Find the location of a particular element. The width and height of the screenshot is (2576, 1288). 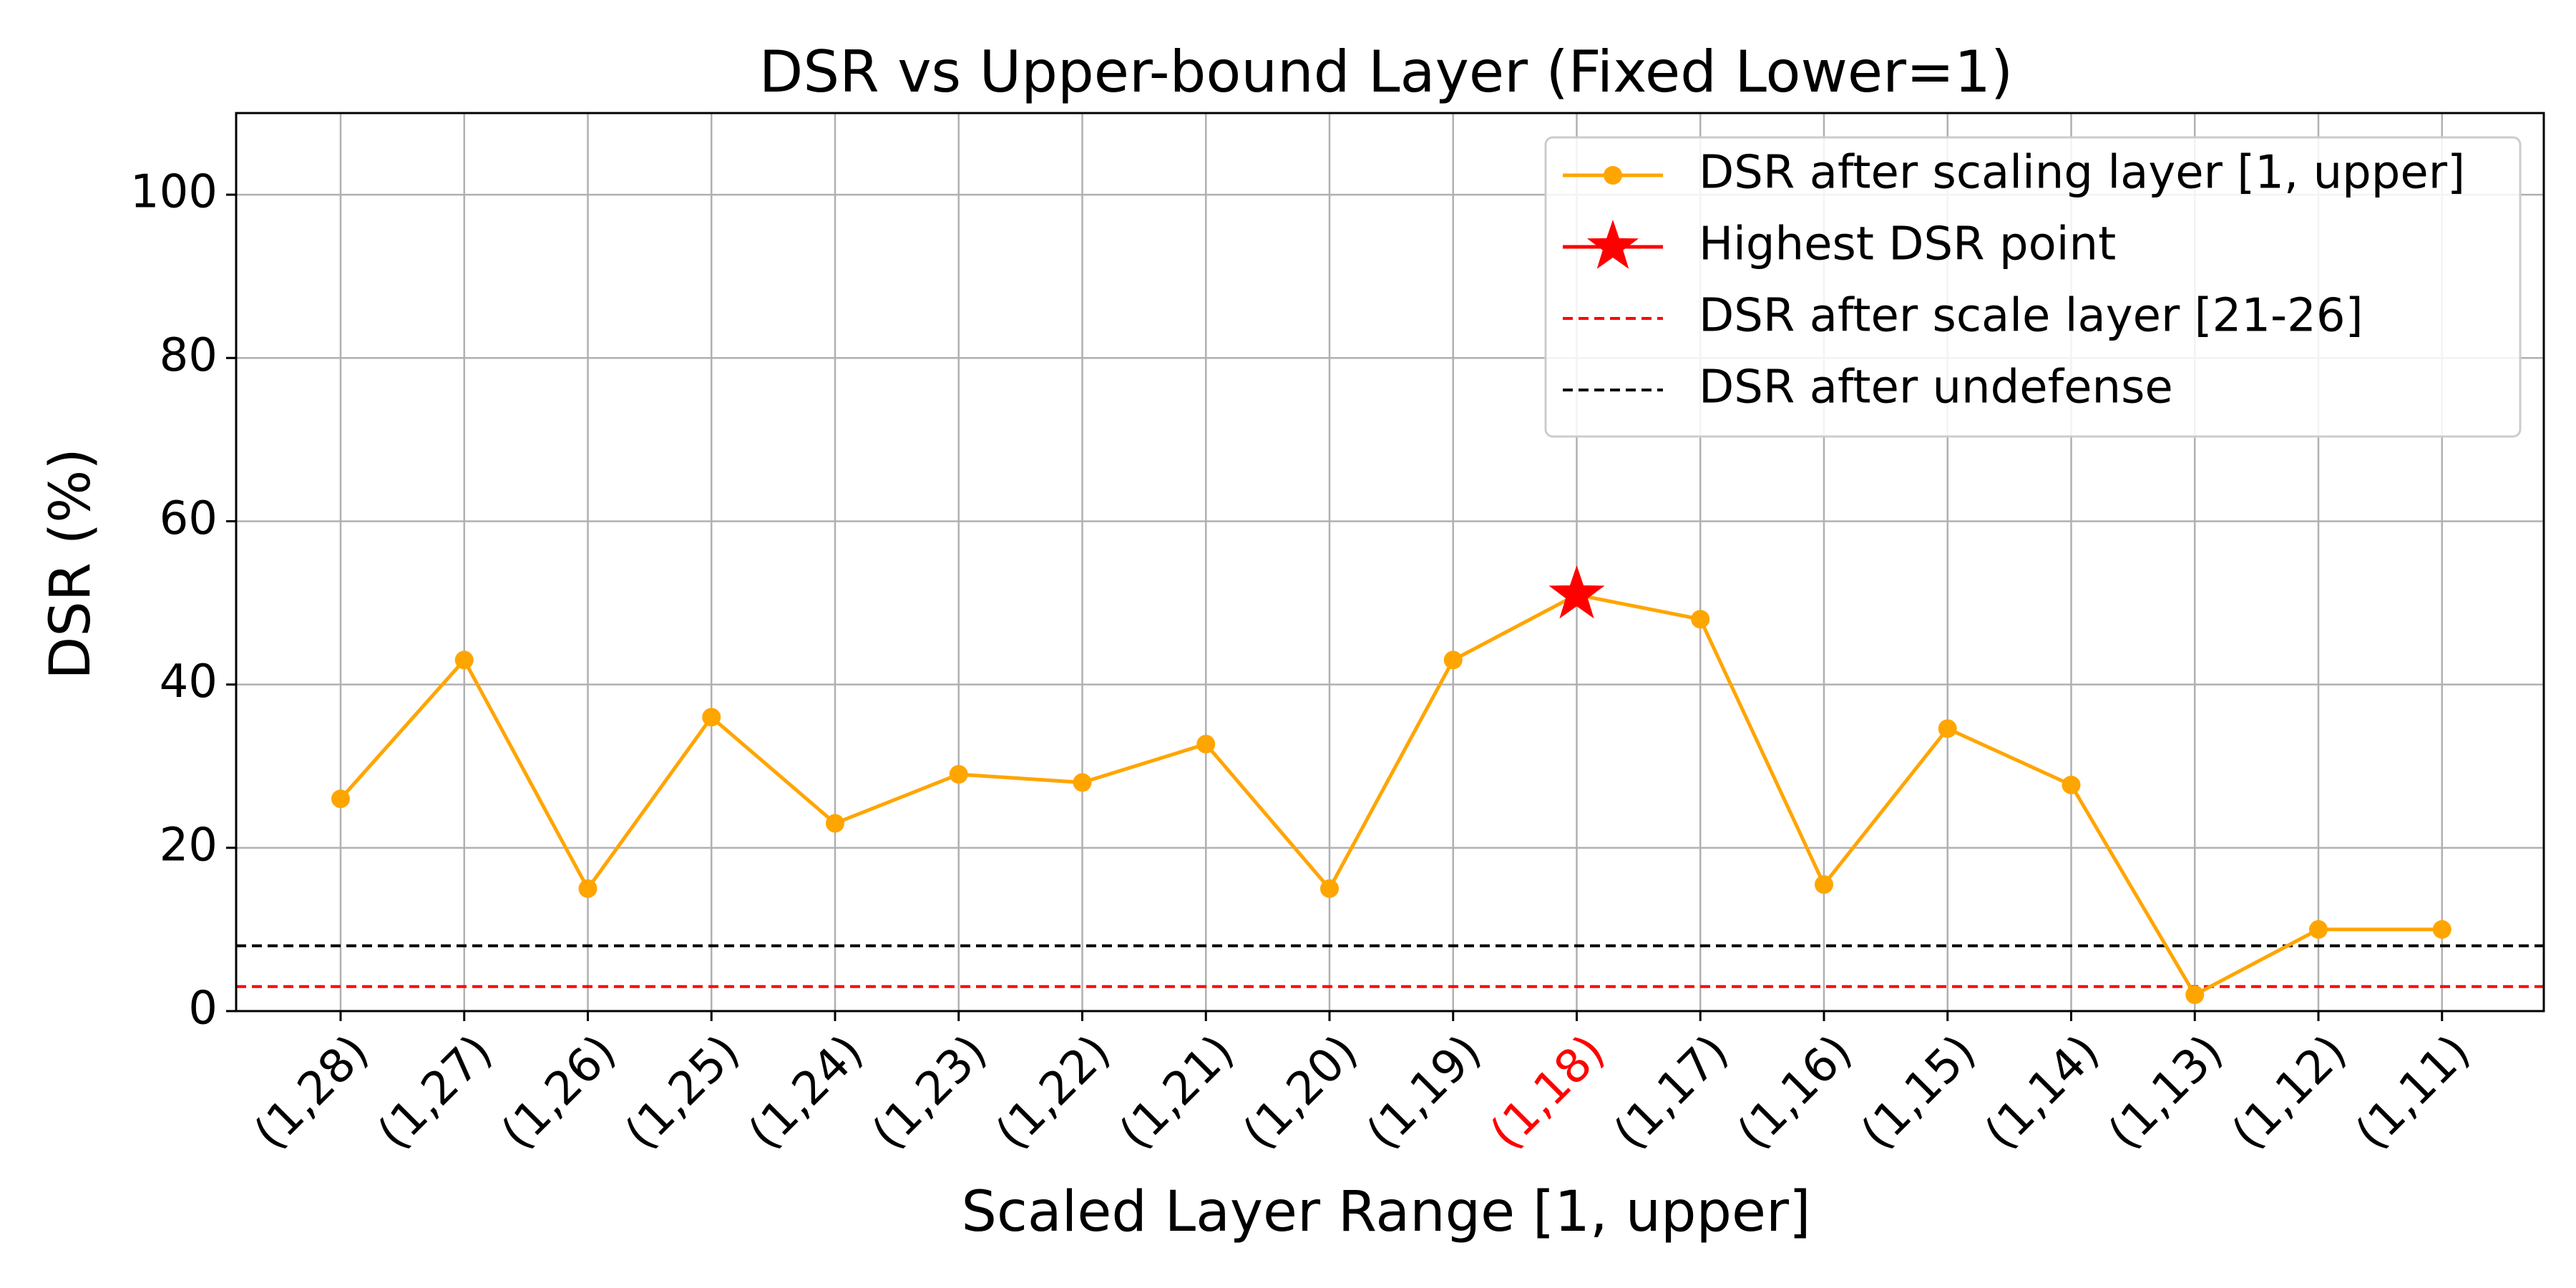

legend-star-marker is located at coordinates (1612, 244).